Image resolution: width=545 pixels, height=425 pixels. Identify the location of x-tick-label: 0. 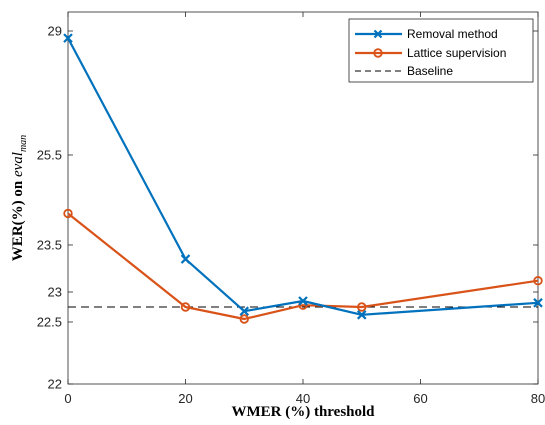
(67, 398).